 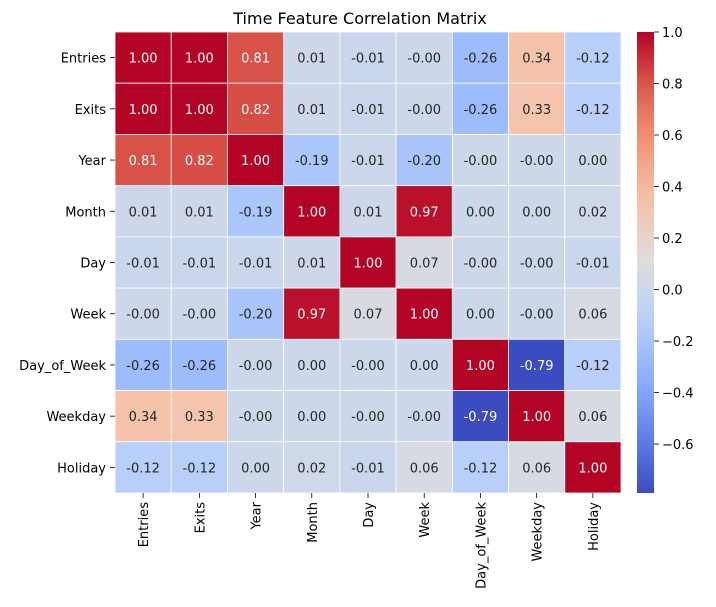 I want to click on cell-value-label: -0.79, so click(x=481, y=417).